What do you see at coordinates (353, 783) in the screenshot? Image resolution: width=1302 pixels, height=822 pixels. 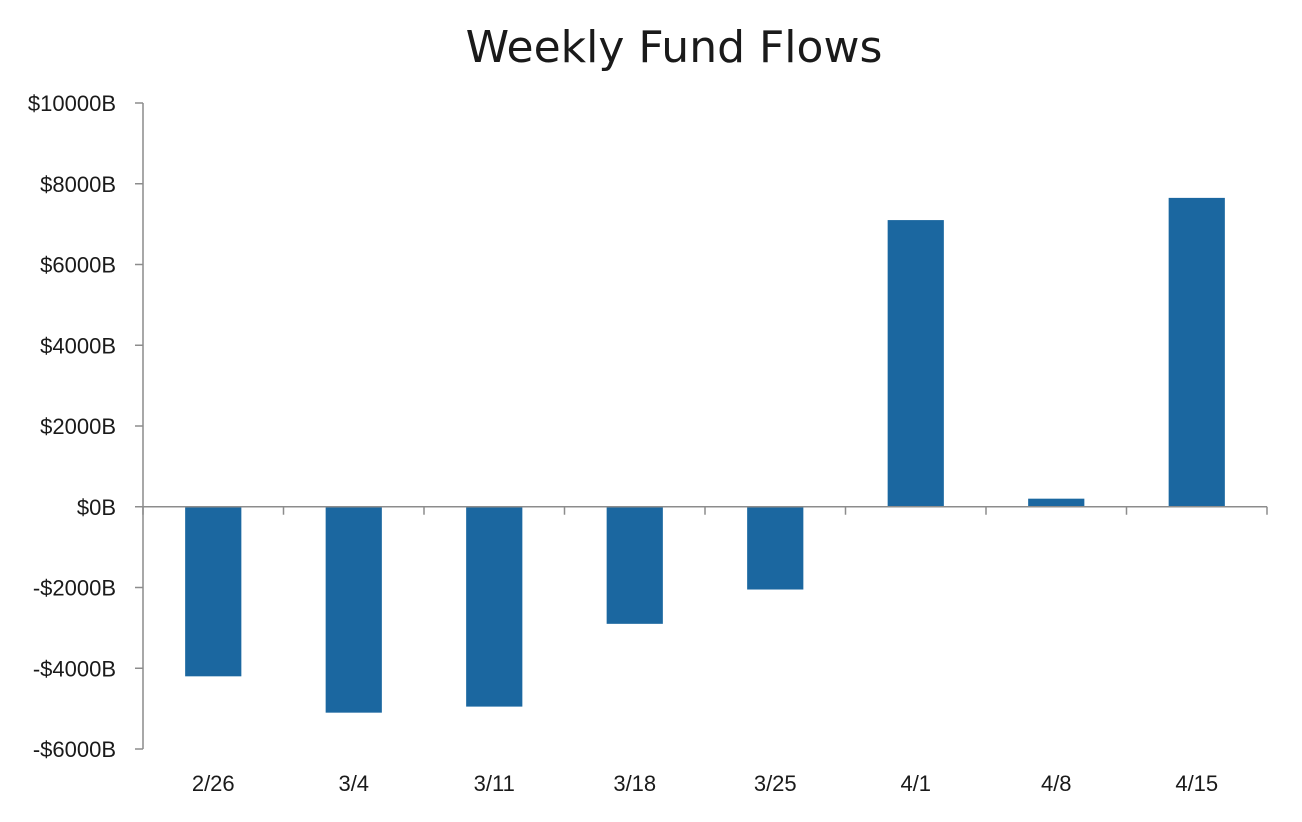 I see `x-tick-label: 3/4` at bounding box center [353, 783].